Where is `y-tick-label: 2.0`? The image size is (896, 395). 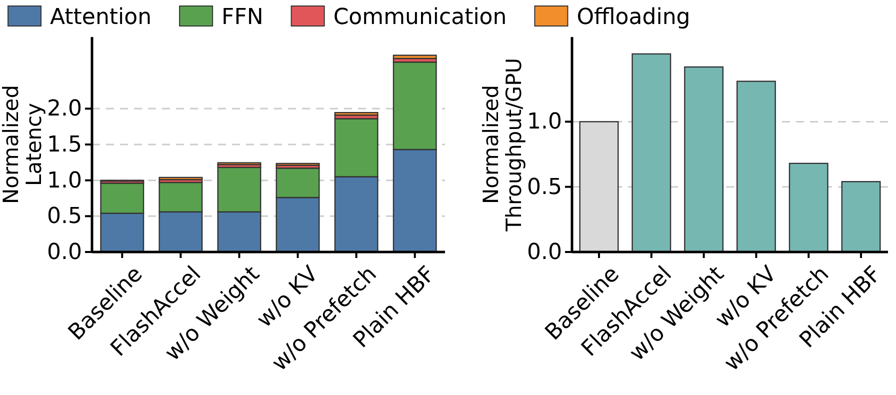
y-tick-label: 2.0 is located at coordinates (64, 109).